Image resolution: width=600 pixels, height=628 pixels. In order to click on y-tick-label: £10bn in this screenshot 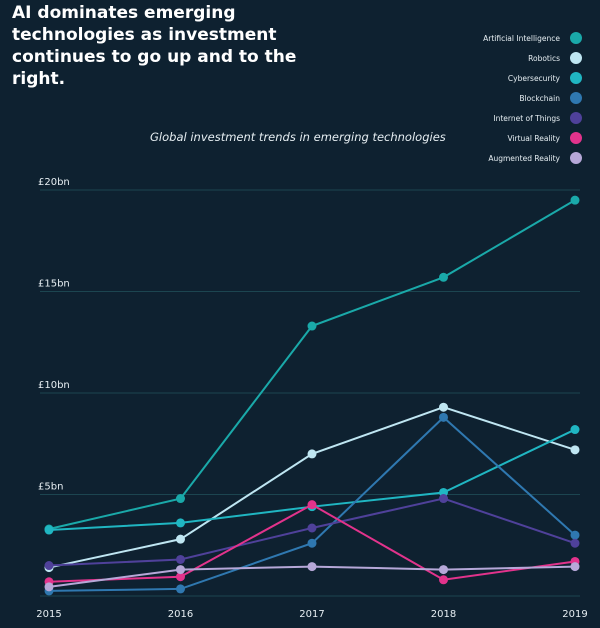, I will do `click(54, 385)`.